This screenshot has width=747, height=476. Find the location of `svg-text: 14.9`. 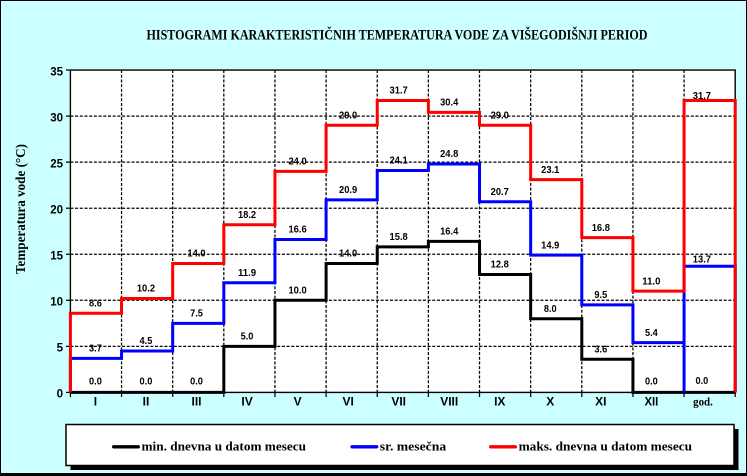

svg-text: 14.9 is located at coordinates (550, 245).